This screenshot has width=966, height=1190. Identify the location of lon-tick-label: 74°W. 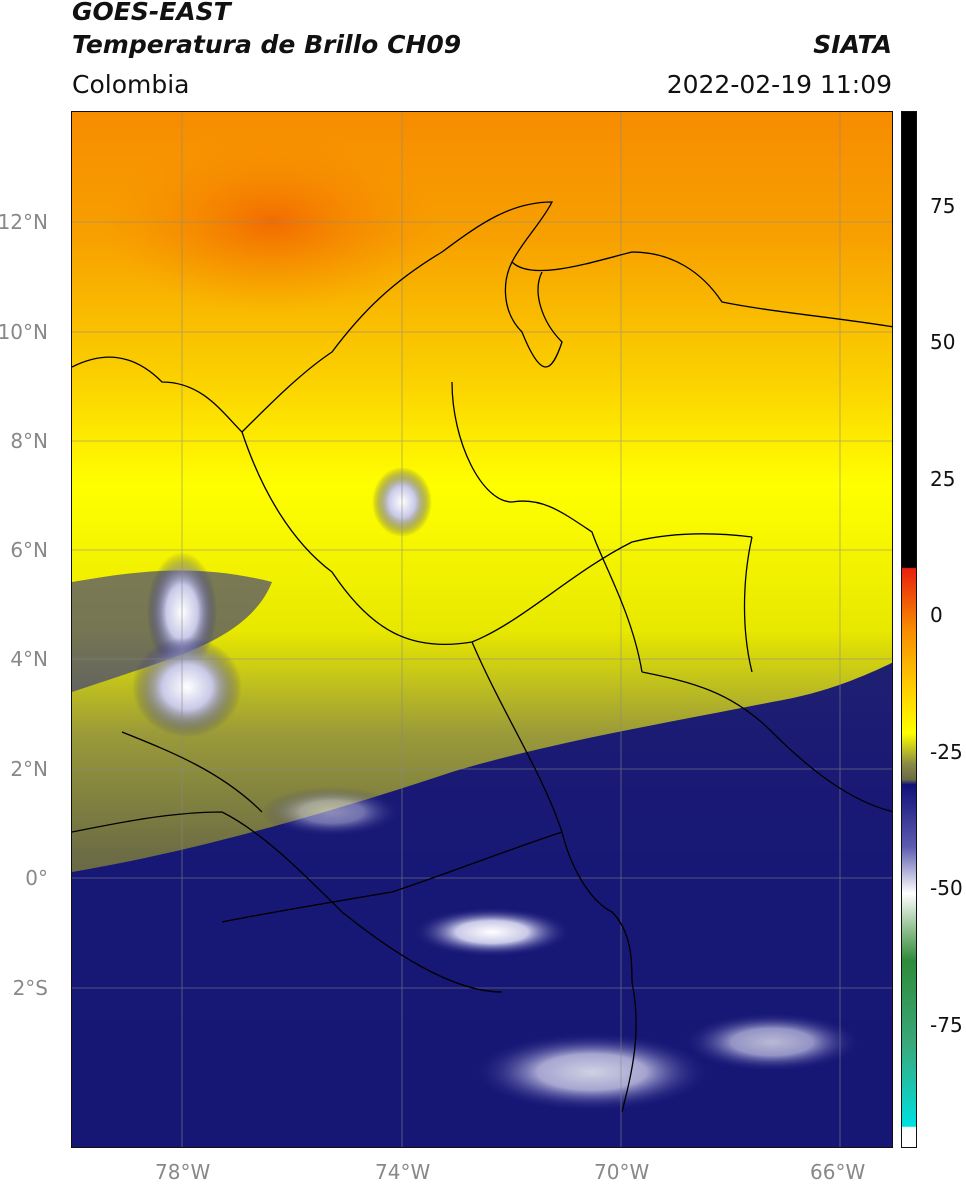
(403, 1172).